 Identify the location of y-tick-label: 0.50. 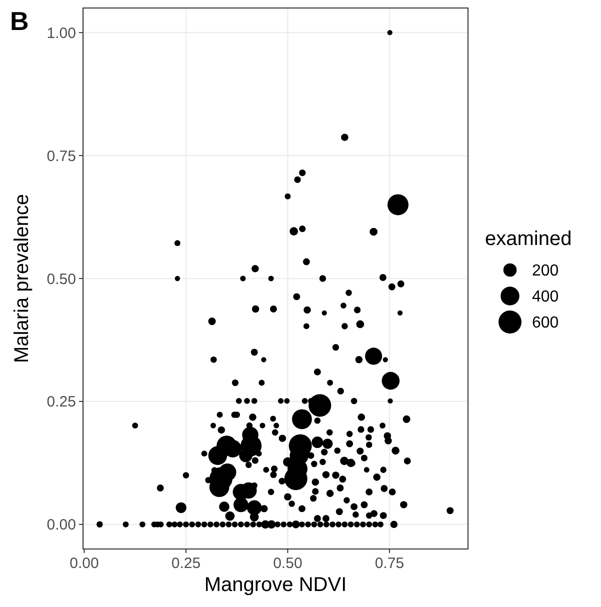
(61, 279).